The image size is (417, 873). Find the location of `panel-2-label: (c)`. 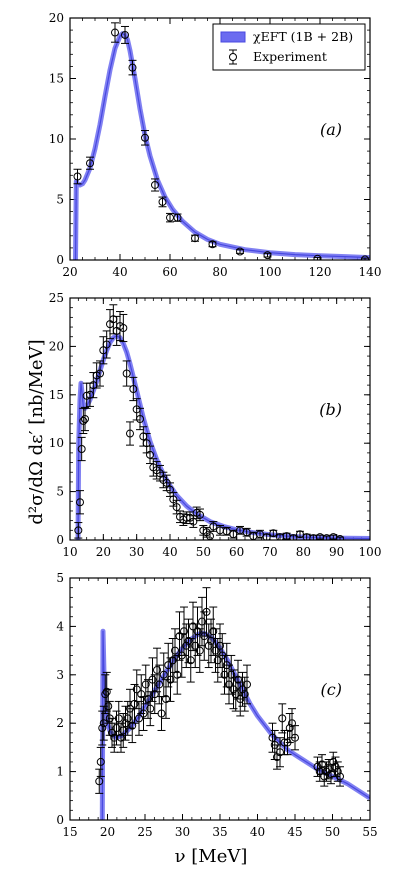

panel-2-label: (c) is located at coordinates (331, 689).